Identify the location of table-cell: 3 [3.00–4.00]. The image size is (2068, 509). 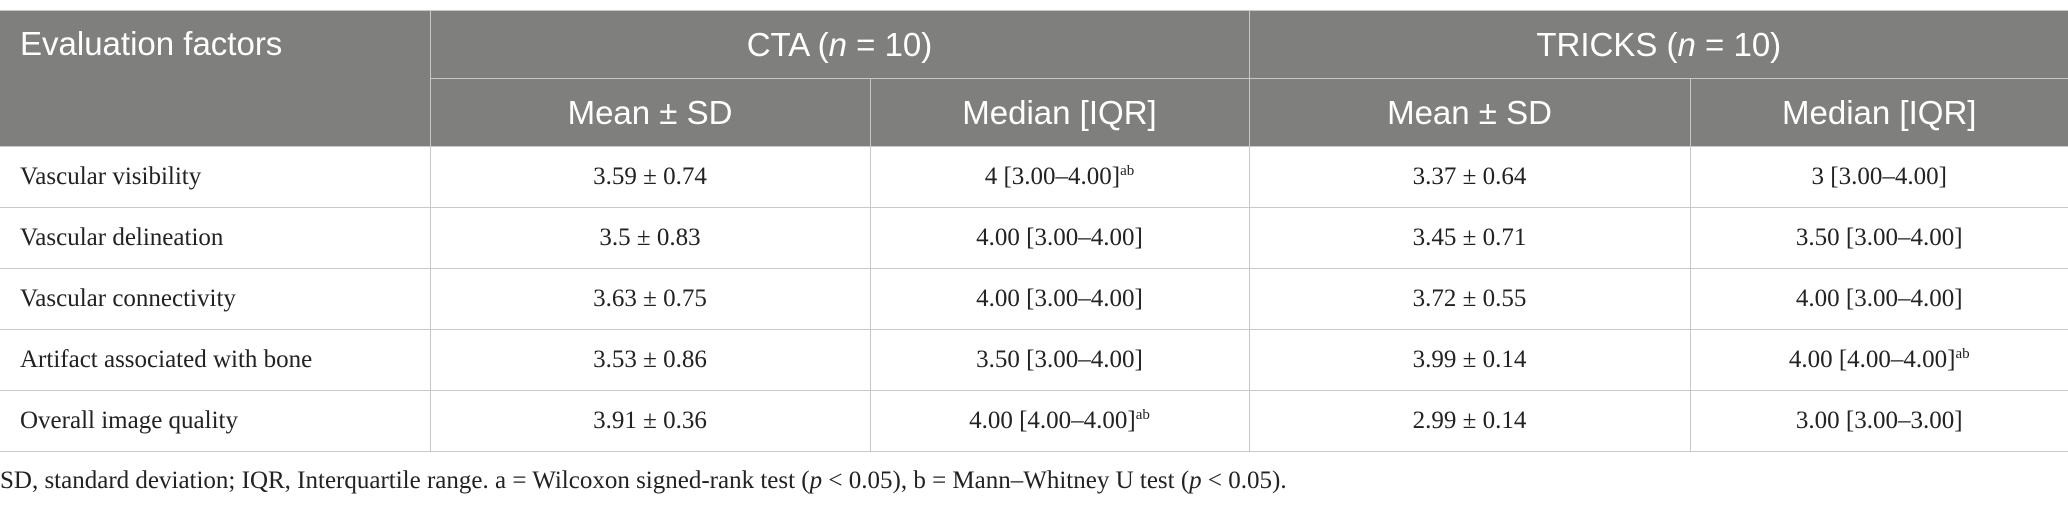
(1878, 177).